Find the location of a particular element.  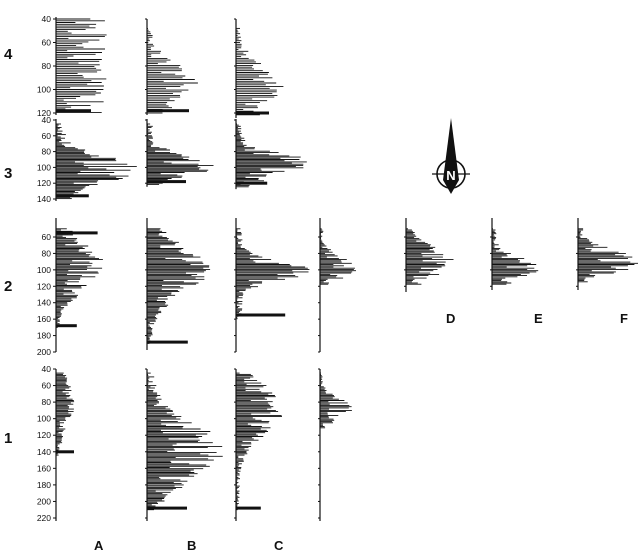

histogram-panel-4-b is located at coordinates (171, 66).